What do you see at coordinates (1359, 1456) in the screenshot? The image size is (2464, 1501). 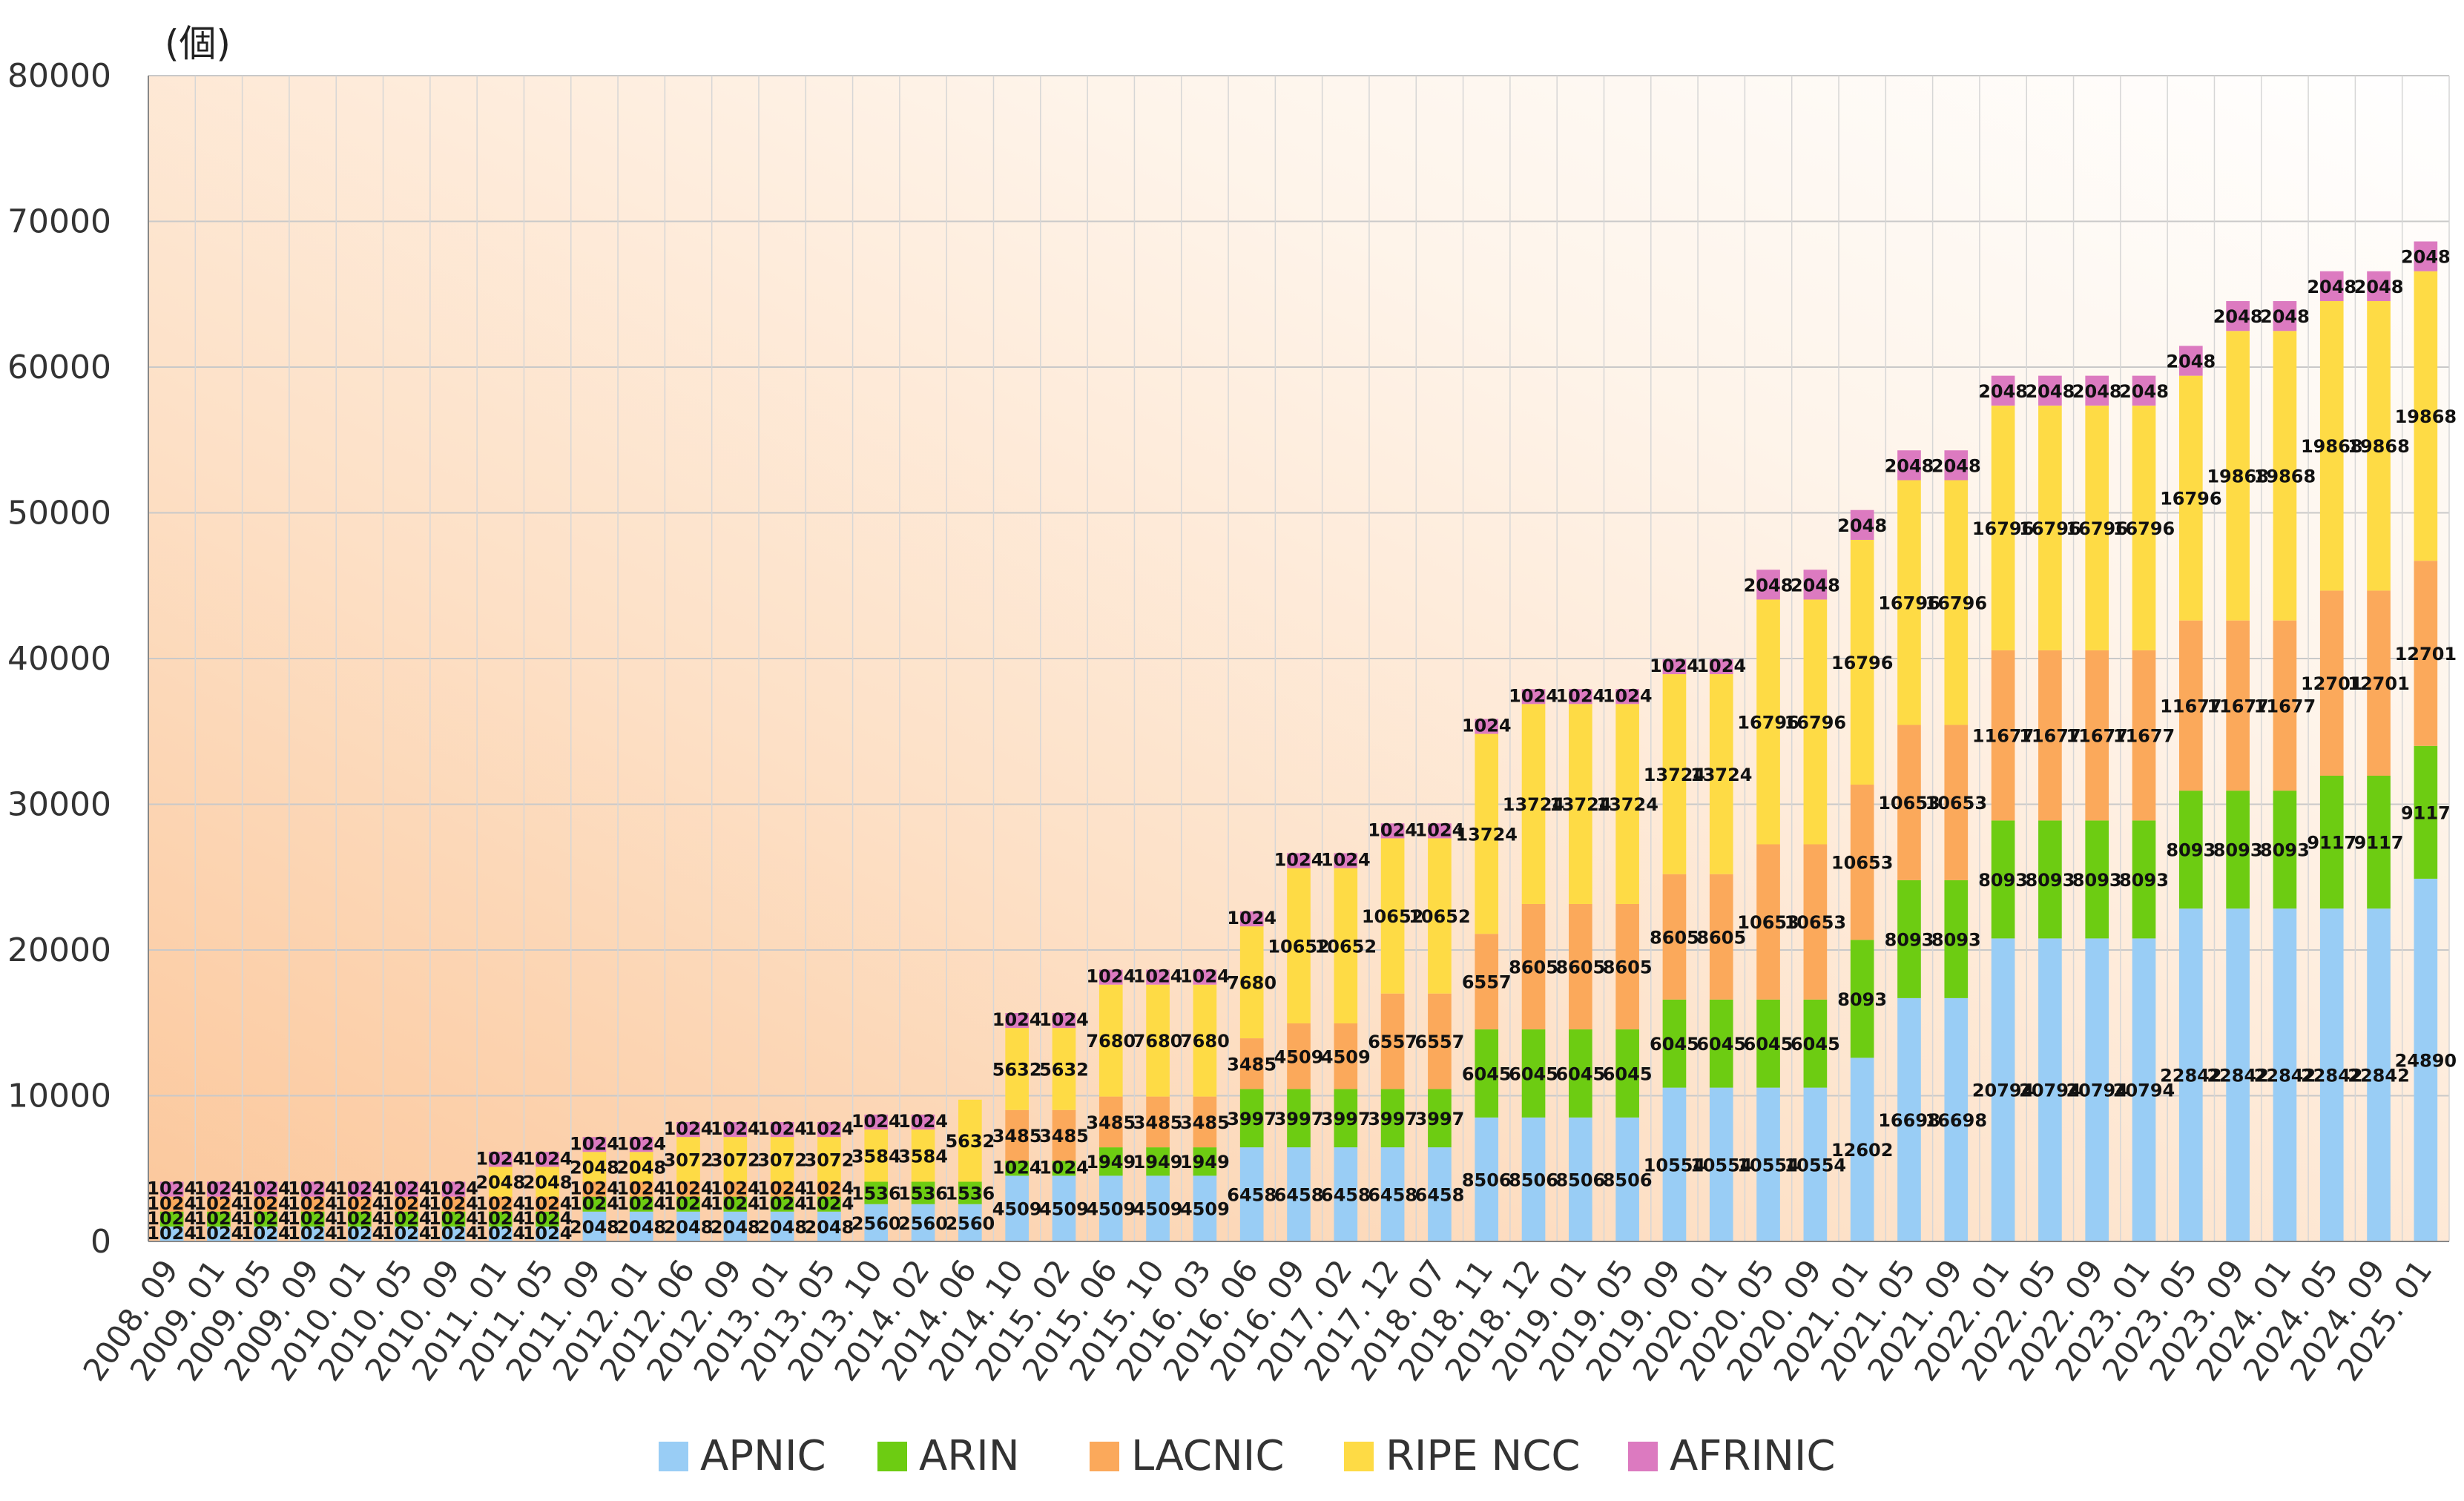 I see `legend-swatch` at bounding box center [1359, 1456].